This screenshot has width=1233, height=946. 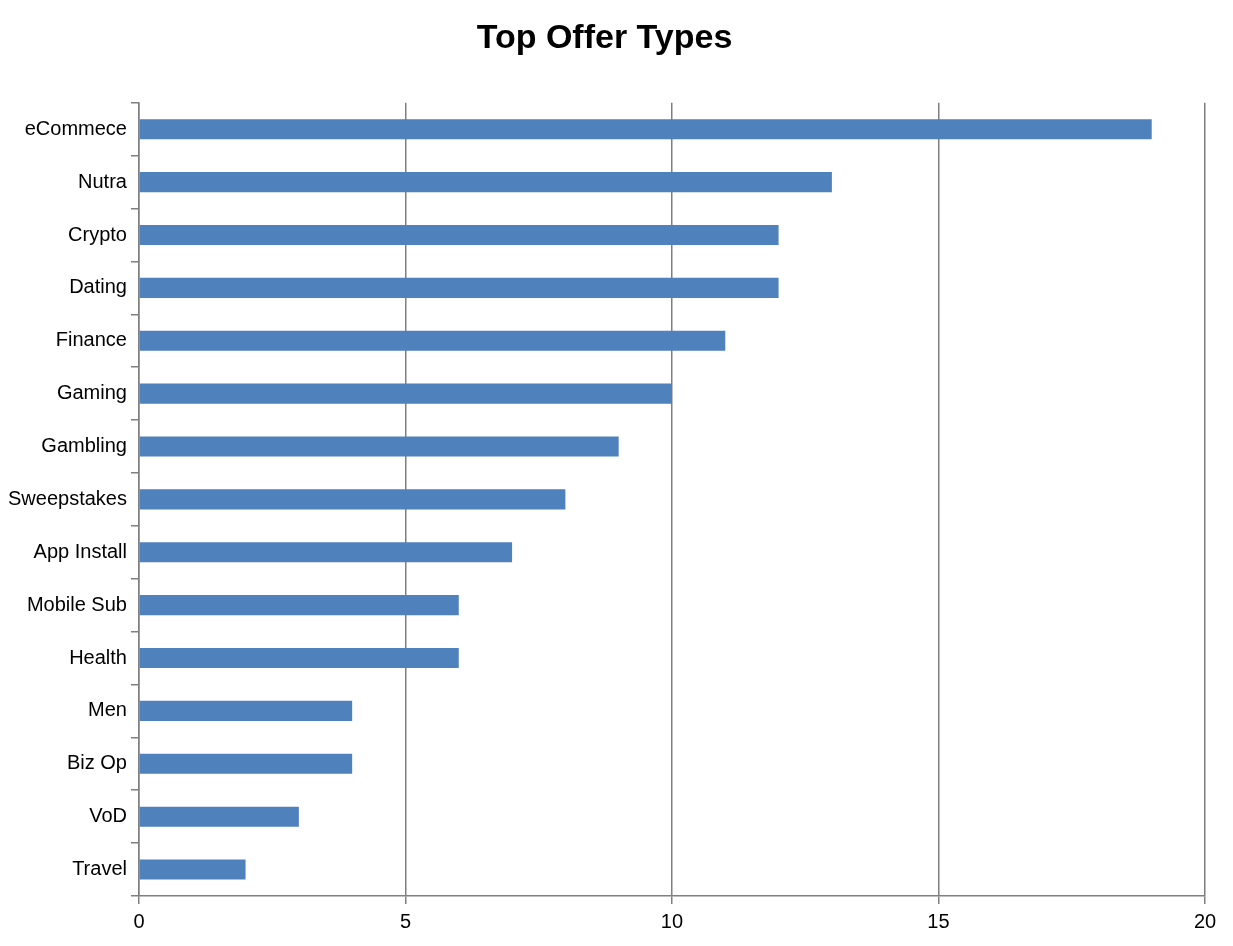 I want to click on x-tick-label: 5, so click(x=405, y=920).